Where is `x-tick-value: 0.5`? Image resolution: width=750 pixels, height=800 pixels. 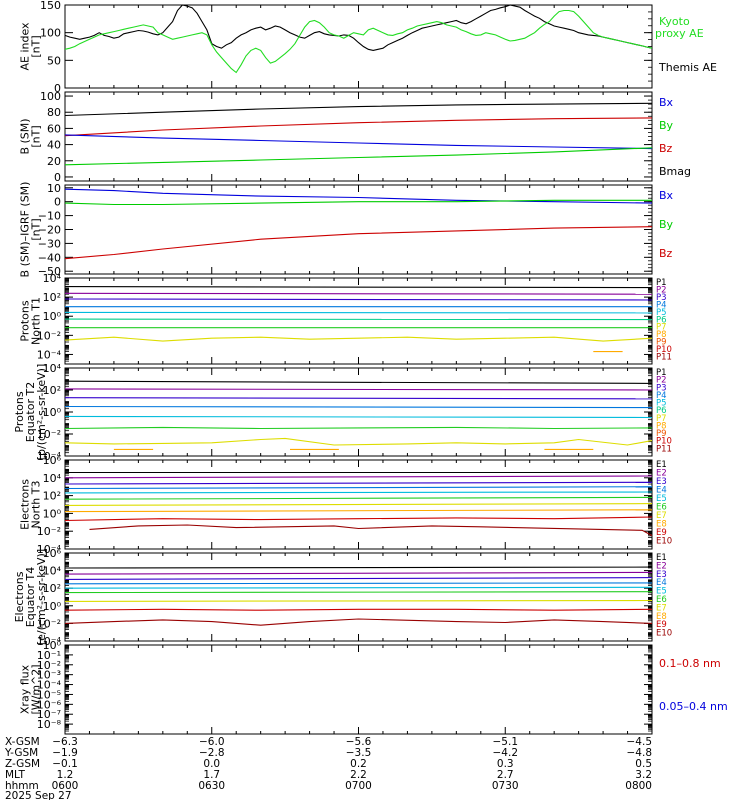 x-tick-value: 0.5 is located at coordinates (643, 764).